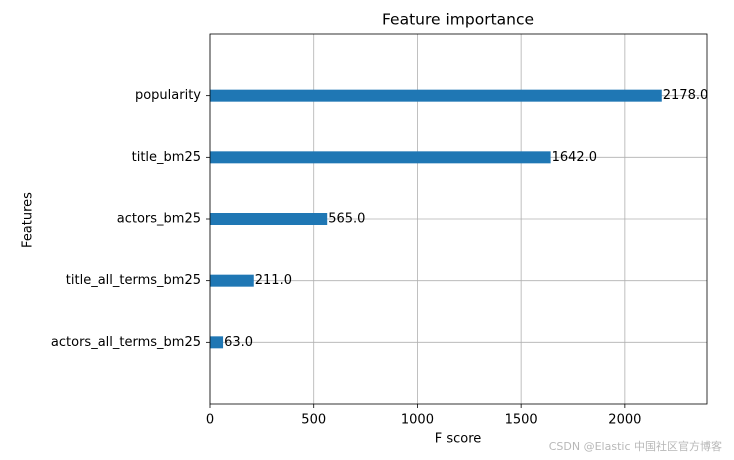 The height and width of the screenshot is (460, 734). Describe the element at coordinates (313, 420) in the screenshot. I see `x-tick-label: 500` at that location.